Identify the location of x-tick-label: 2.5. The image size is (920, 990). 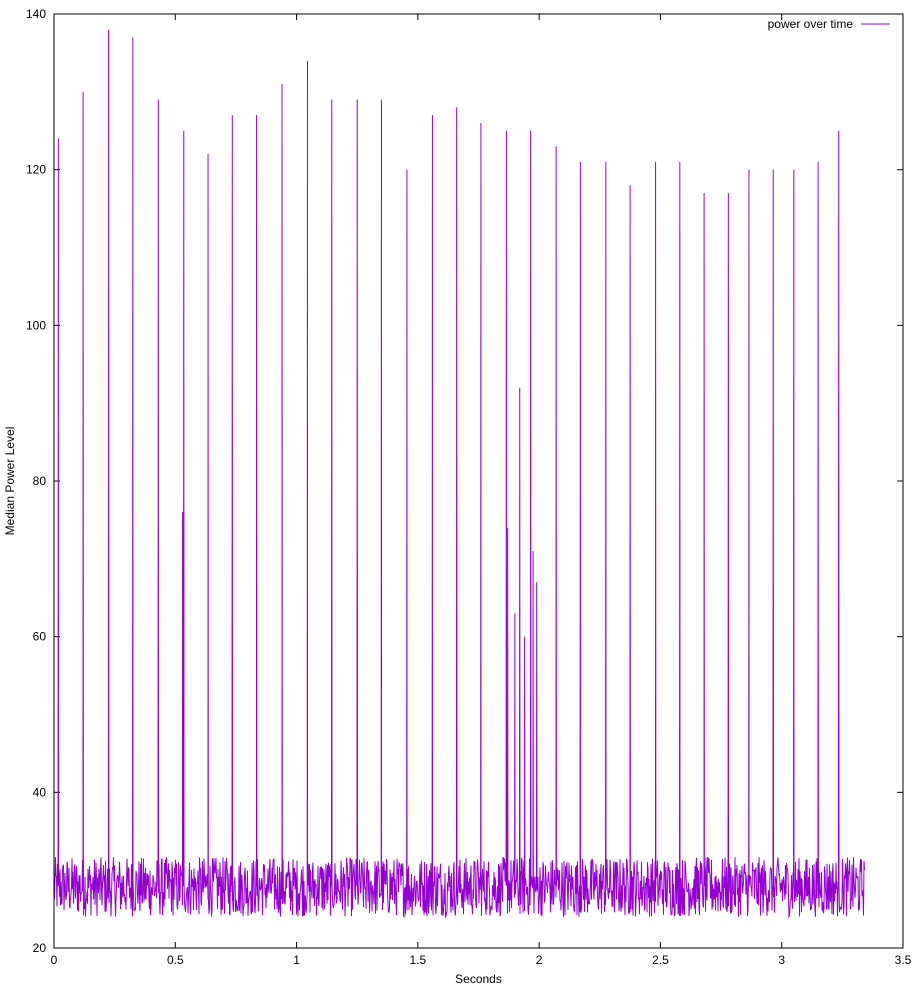
(660, 960).